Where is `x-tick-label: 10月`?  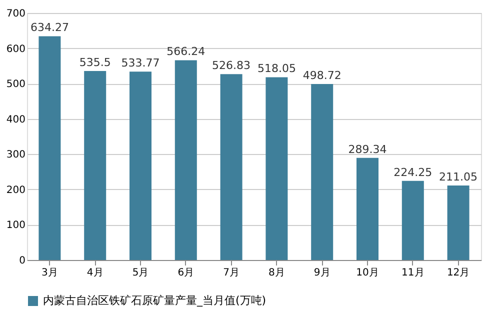 x-tick-label: 10月 is located at coordinates (367, 273).